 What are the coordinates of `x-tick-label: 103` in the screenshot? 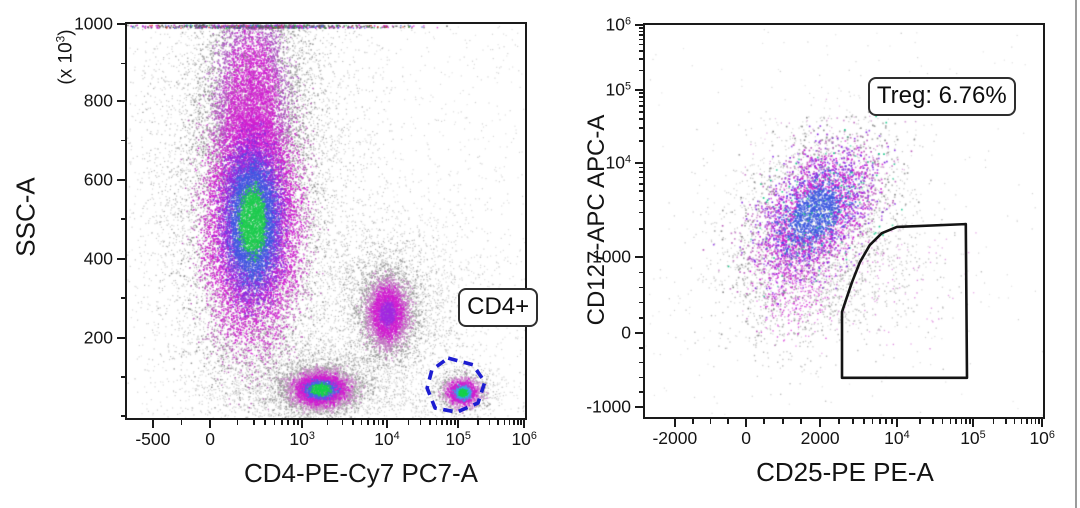 It's located at (302, 439).